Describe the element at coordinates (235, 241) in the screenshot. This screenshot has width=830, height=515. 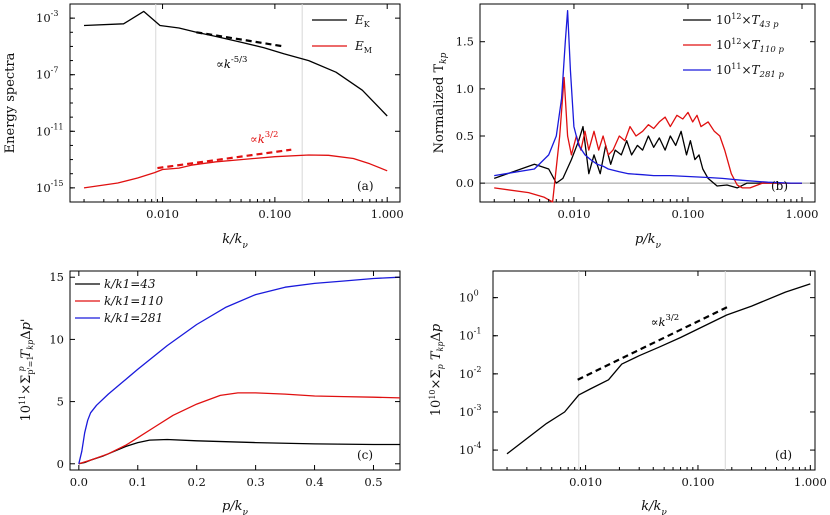
I see `panel-a-xlabel: k/kν` at that location.